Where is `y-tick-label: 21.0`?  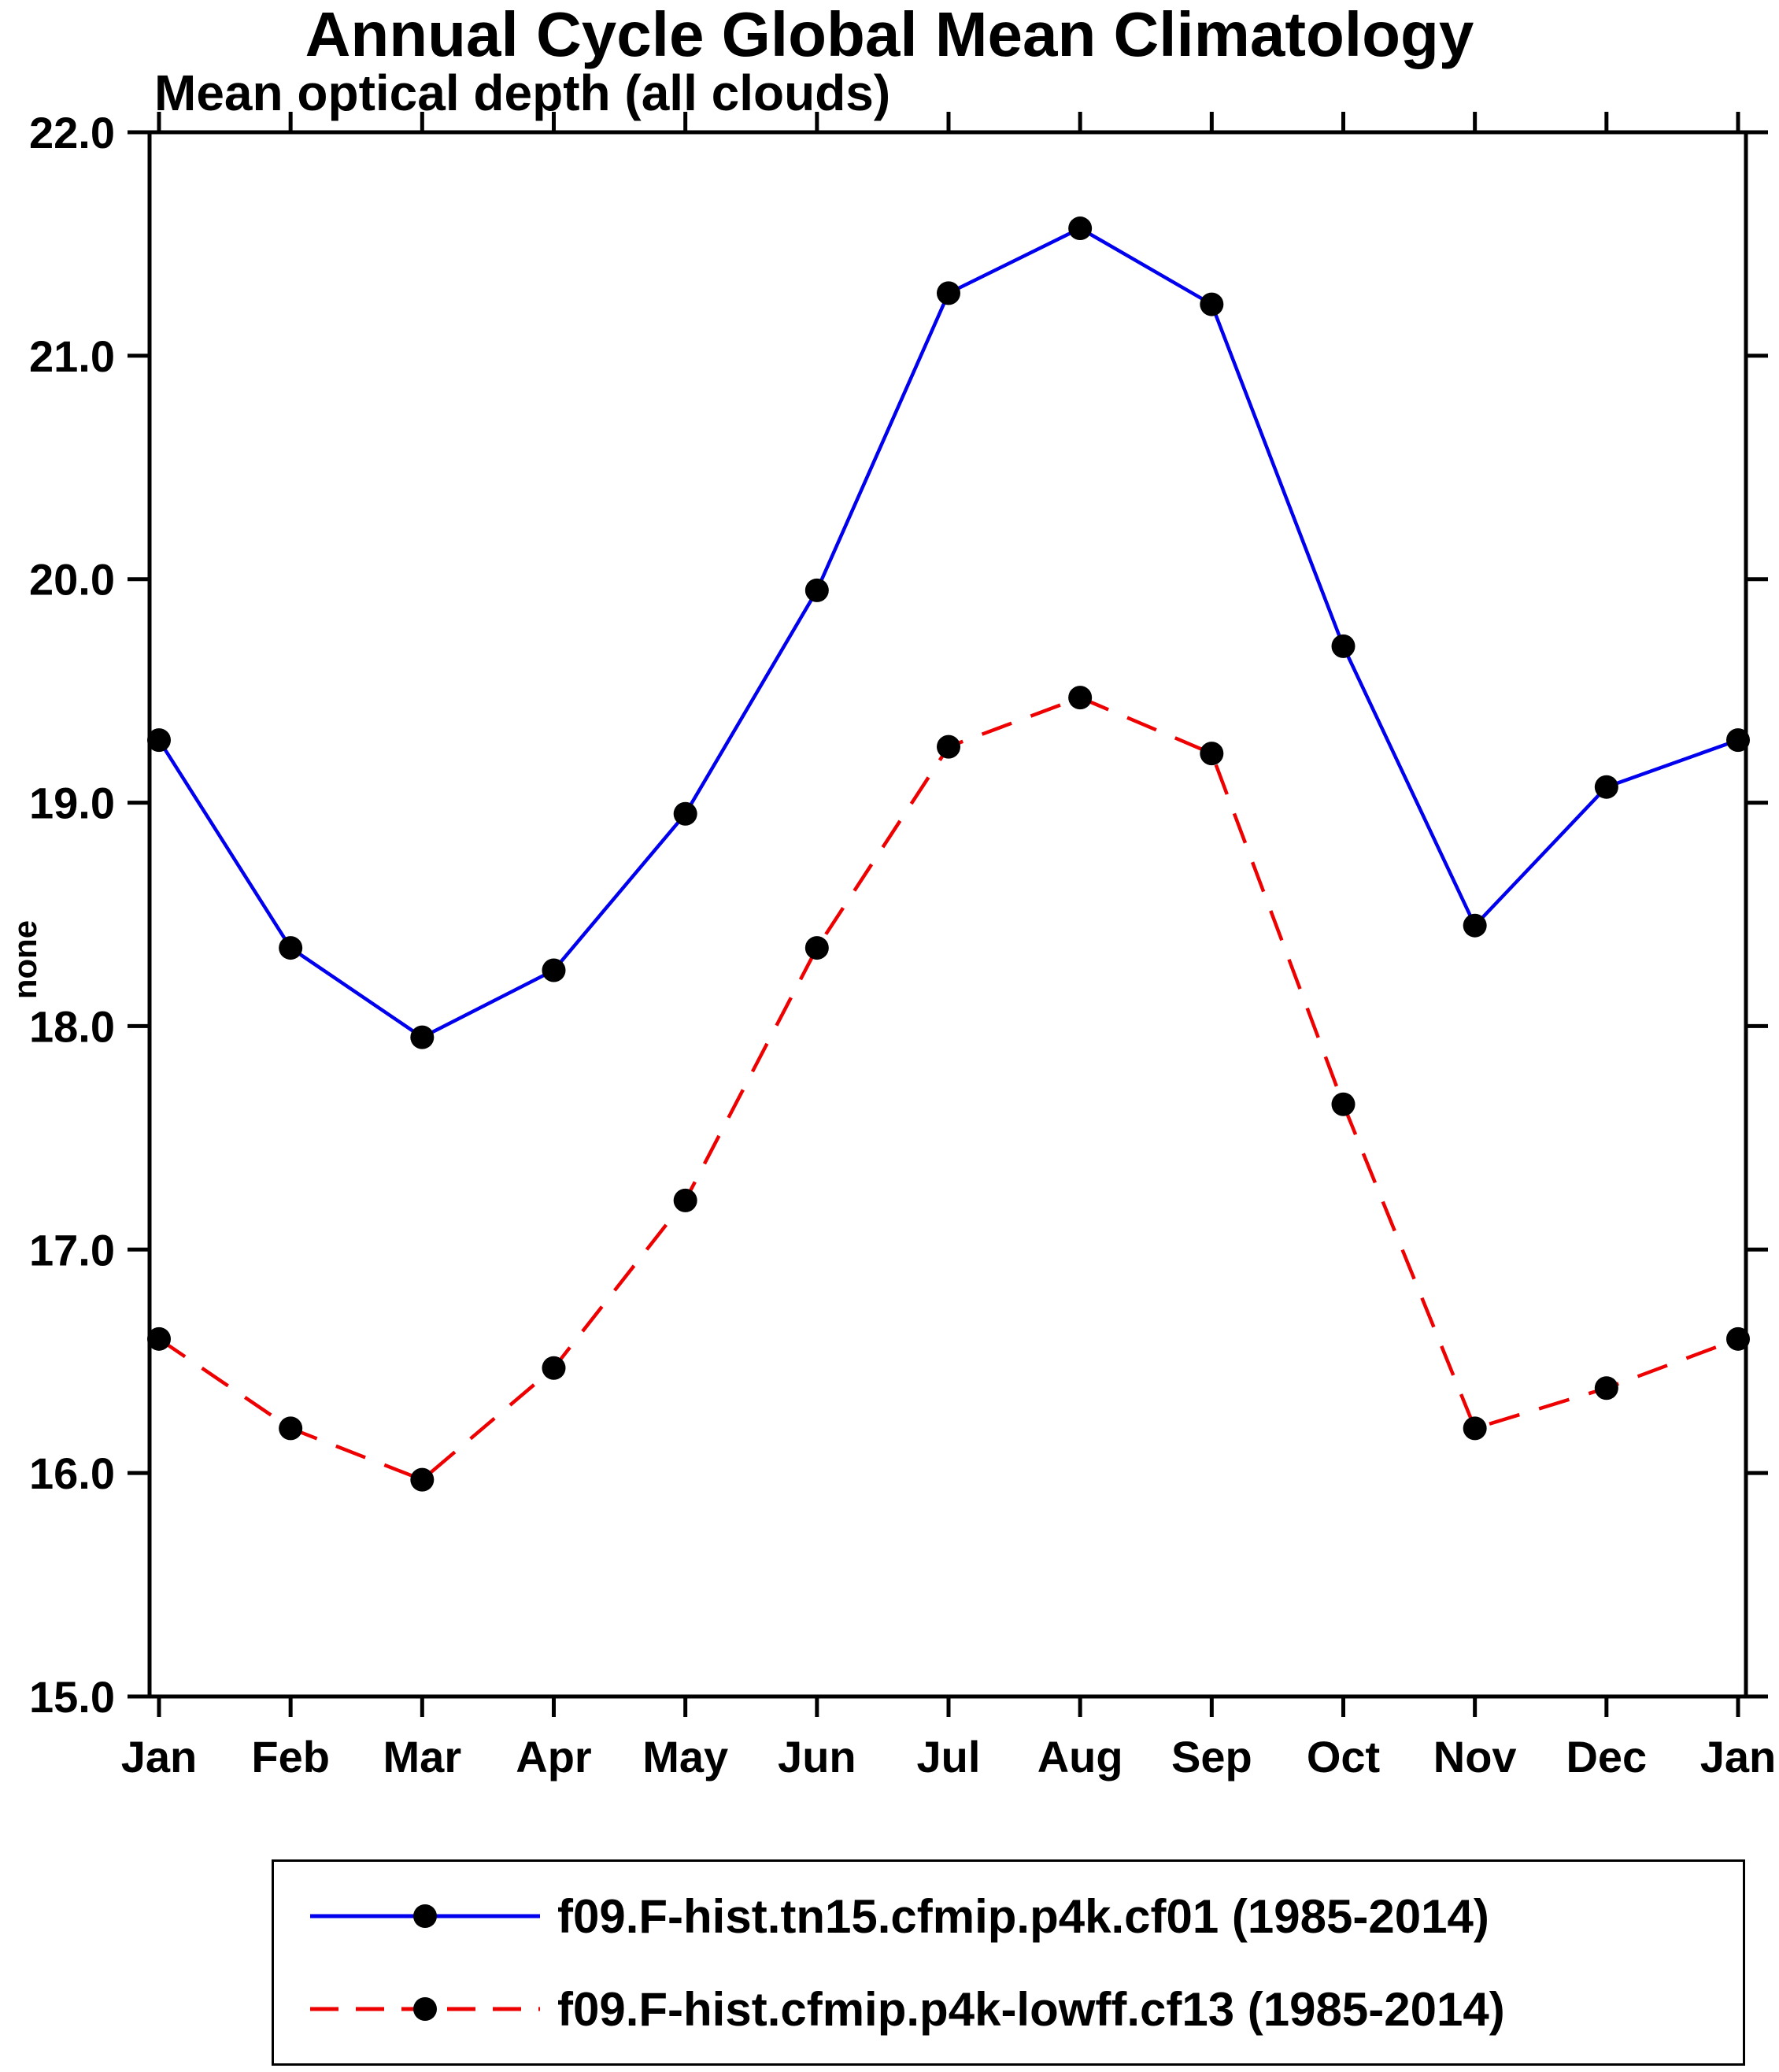
y-tick-label: 21.0 is located at coordinates (72, 356).